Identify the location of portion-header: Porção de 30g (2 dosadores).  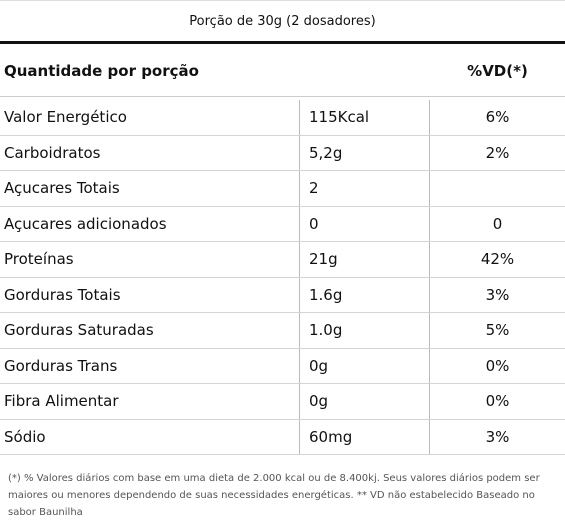
(282, 22).